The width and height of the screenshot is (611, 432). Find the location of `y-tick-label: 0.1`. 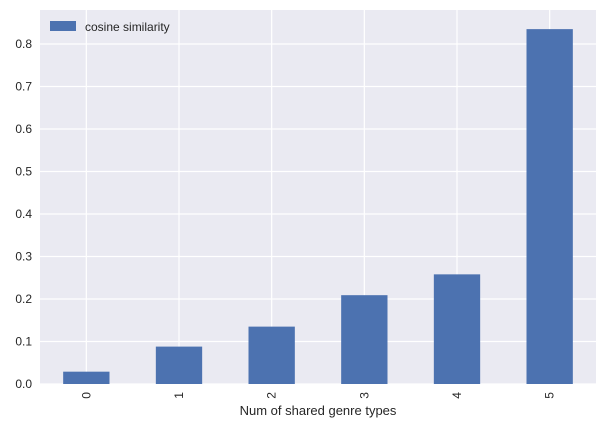

y-tick-label: 0.1 is located at coordinates (23, 342).